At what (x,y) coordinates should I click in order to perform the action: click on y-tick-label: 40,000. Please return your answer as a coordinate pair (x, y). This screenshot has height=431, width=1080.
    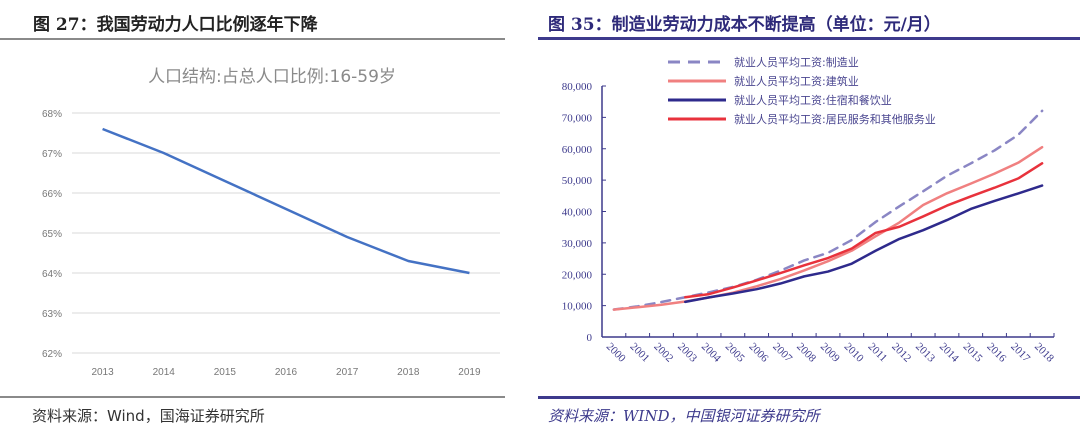
    Looking at the image, I should click on (577, 213).